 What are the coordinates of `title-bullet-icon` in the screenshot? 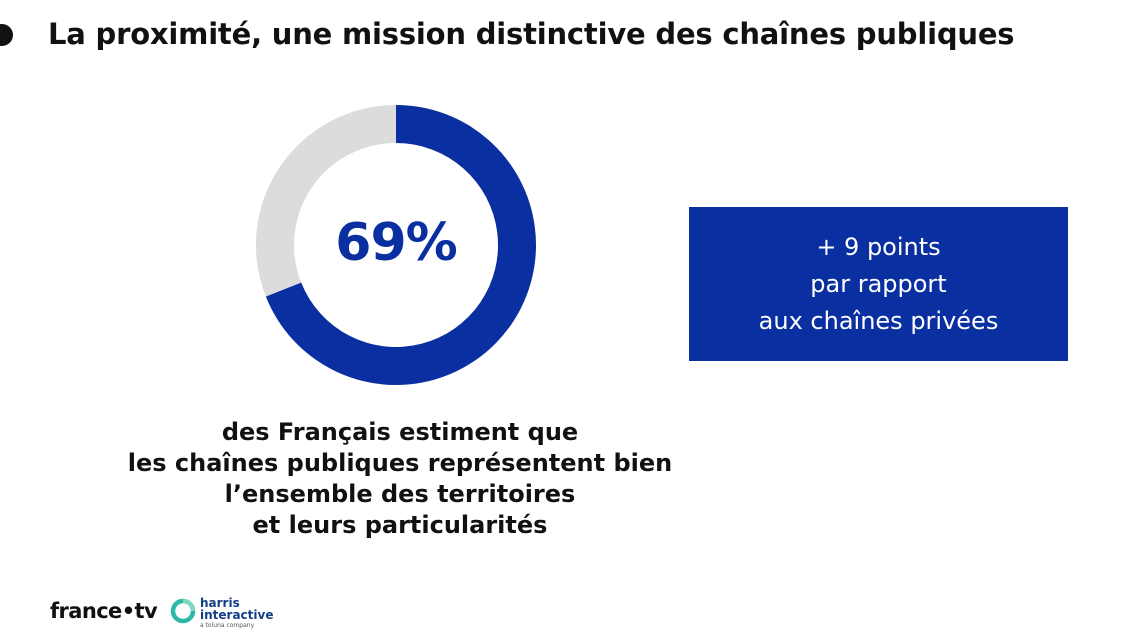 It's located at (6, 35).